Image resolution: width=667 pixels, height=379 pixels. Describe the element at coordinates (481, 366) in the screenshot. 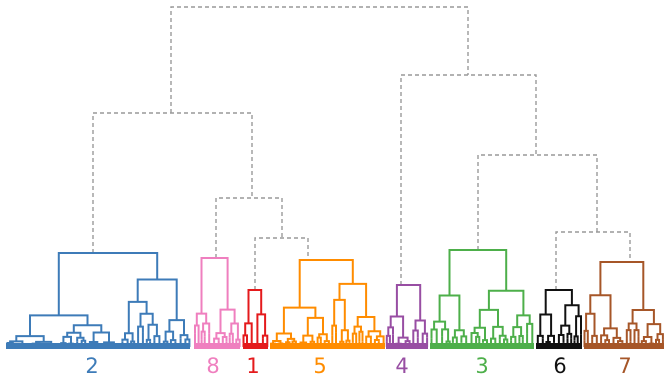

I see `cluster-label-3: 3` at that location.